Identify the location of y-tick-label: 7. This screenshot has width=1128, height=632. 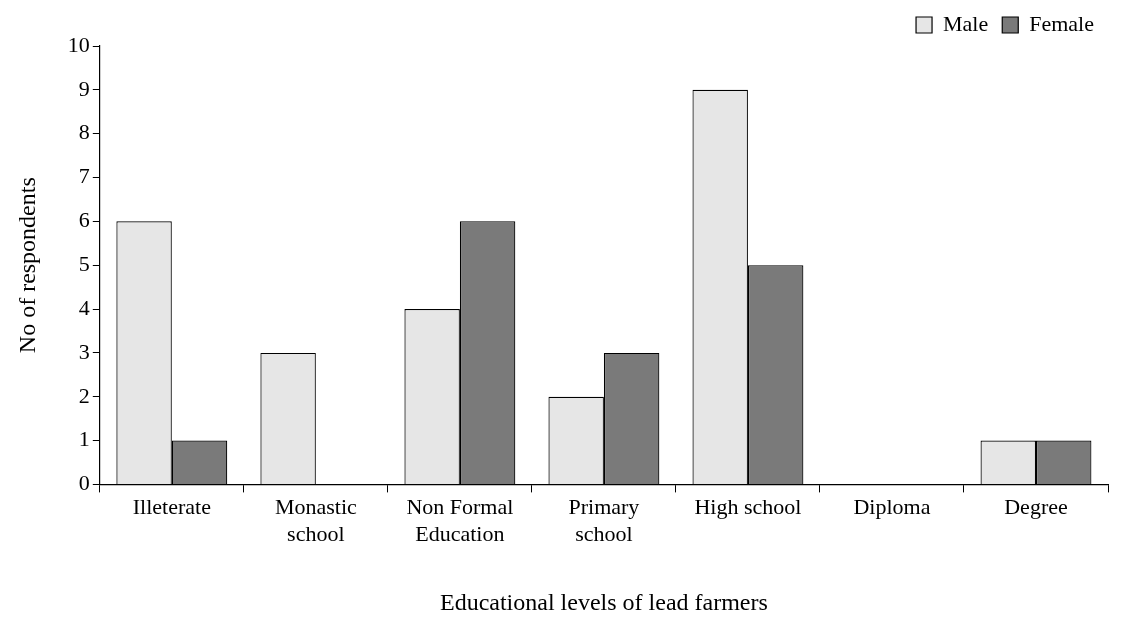
(84, 176).